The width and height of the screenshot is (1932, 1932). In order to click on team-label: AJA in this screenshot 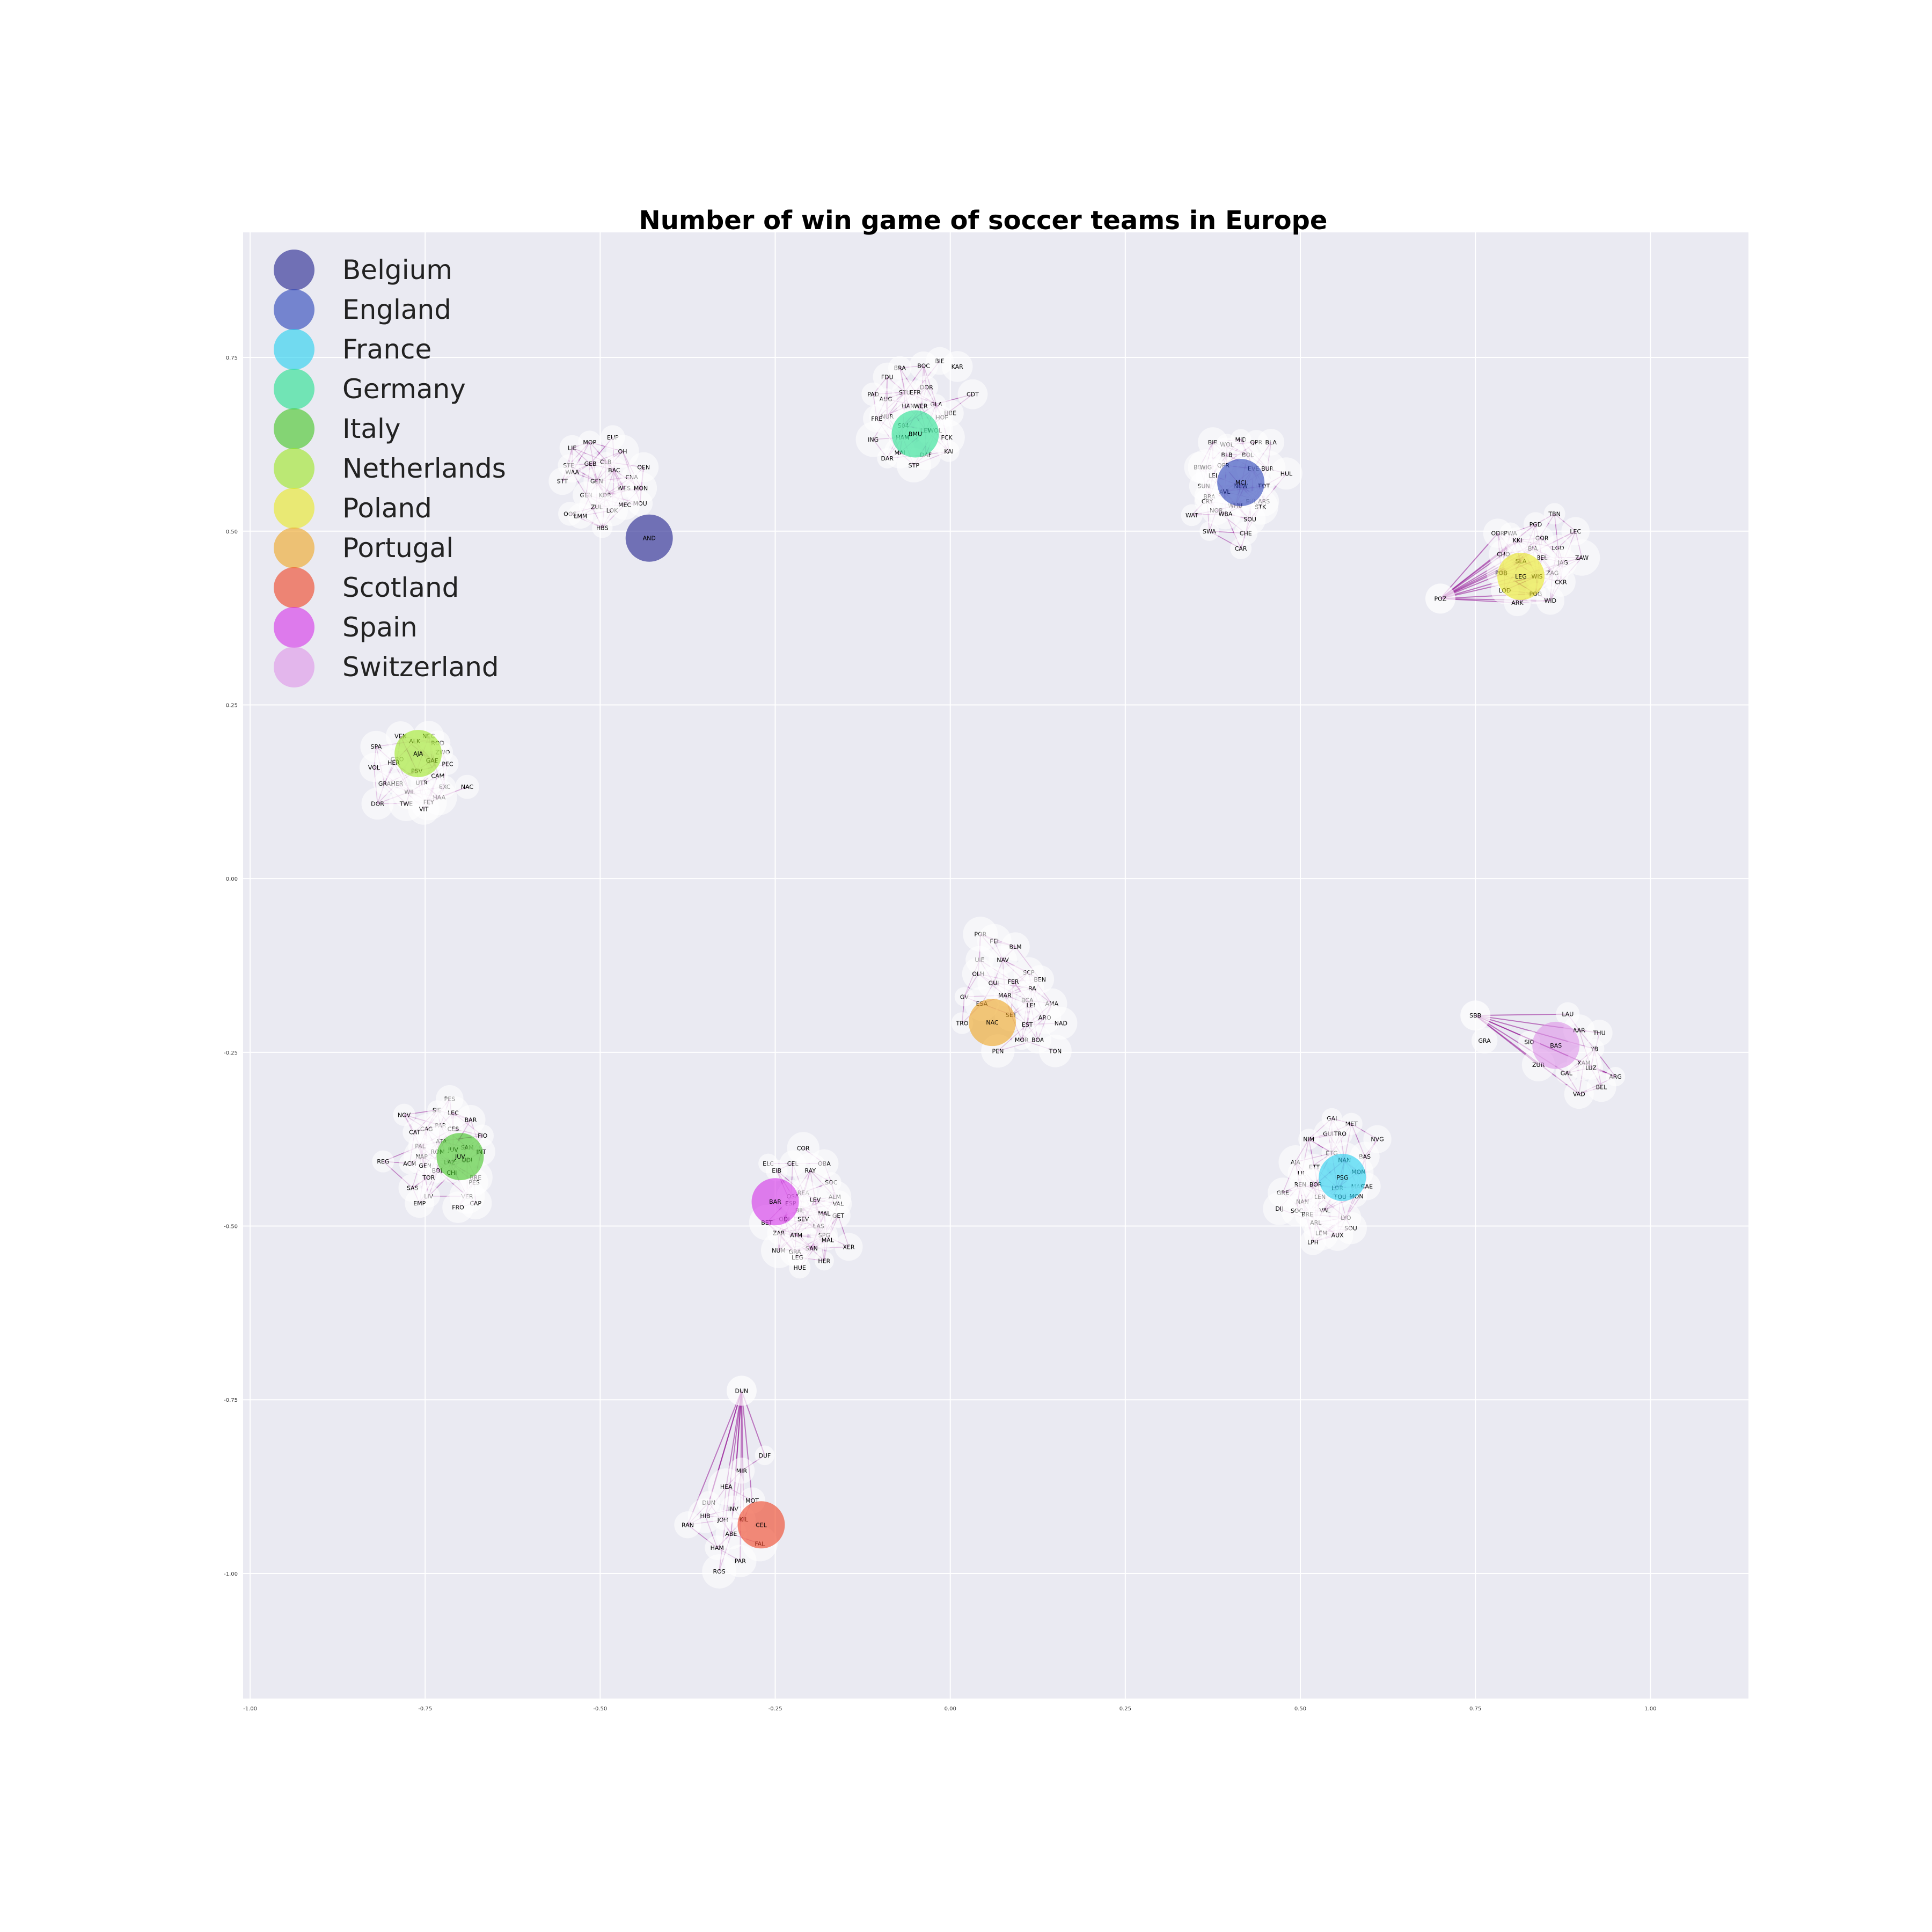, I will do `click(418, 753)`.